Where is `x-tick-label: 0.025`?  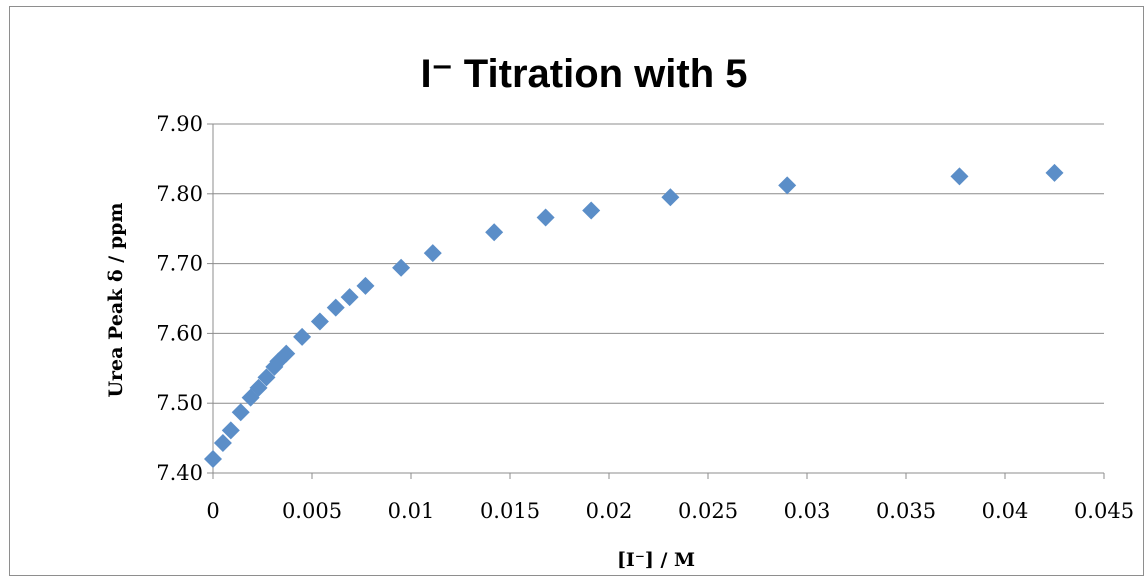 x-tick-label: 0.025 is located at coordinates (708, 511).